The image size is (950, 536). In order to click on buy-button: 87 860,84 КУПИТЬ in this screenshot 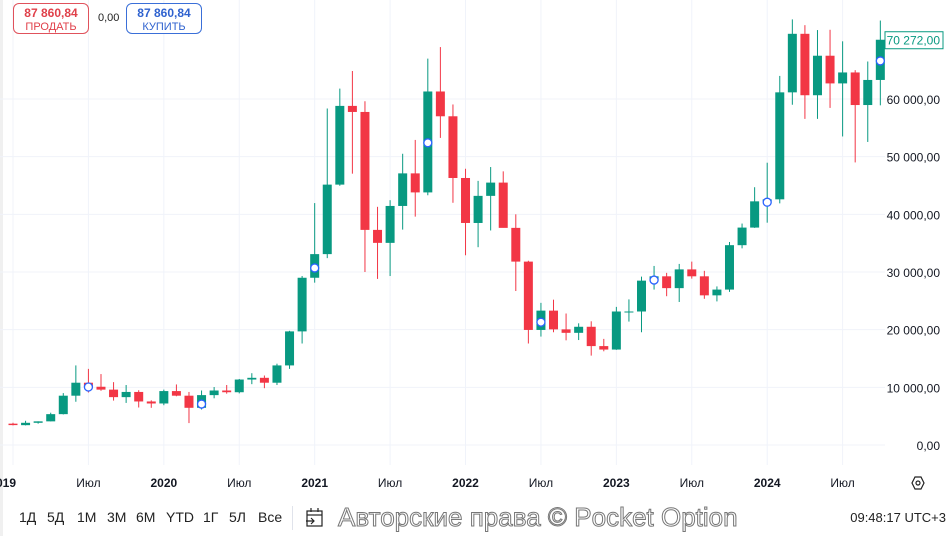, I will do `click(164, 18)`.